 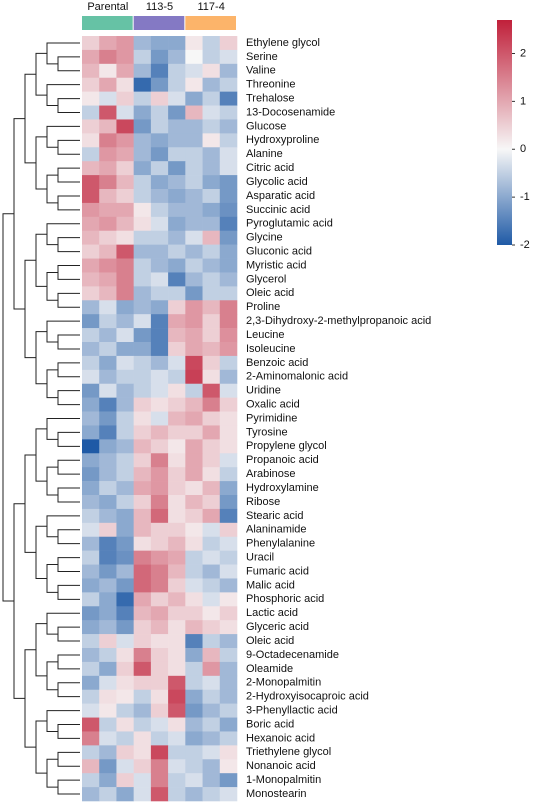 I want to click on row-label: 2,3-Dihydroxy-2-methylpropanoic acid, so click(x=338, y=321).